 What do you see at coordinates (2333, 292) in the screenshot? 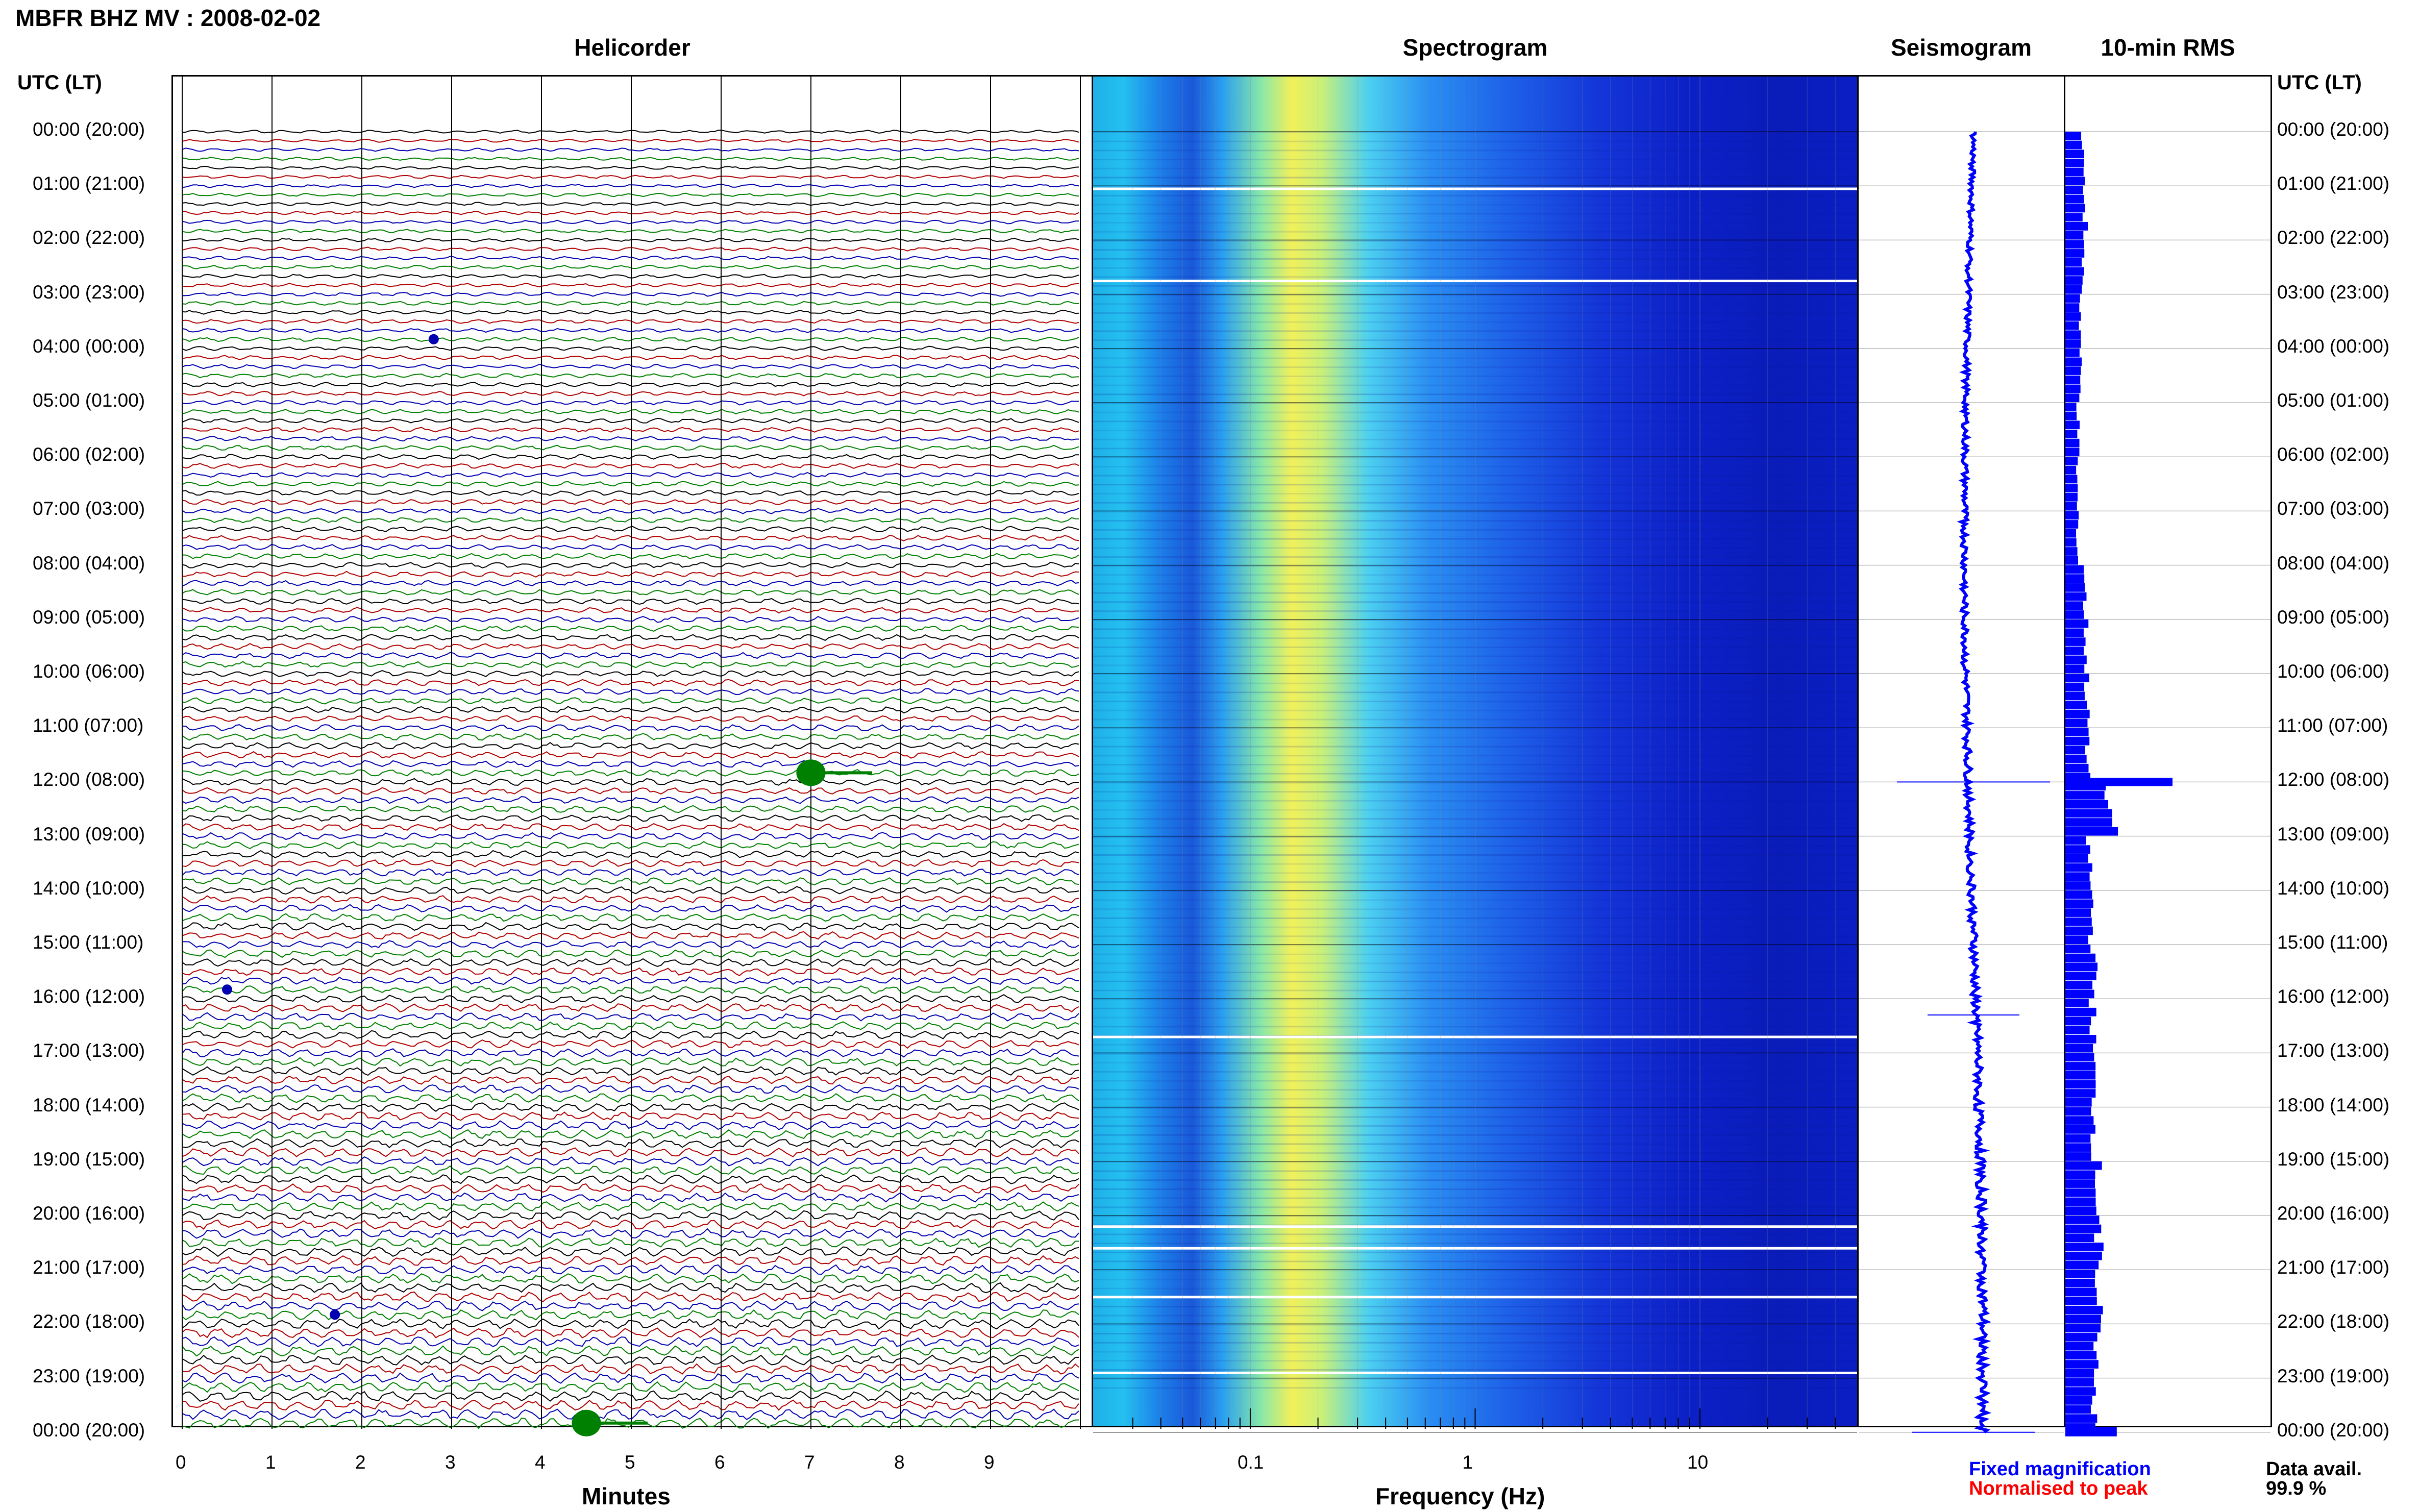
I see `time-label-right: 03:00 (23:00)` at bounding box center [2333, 292].